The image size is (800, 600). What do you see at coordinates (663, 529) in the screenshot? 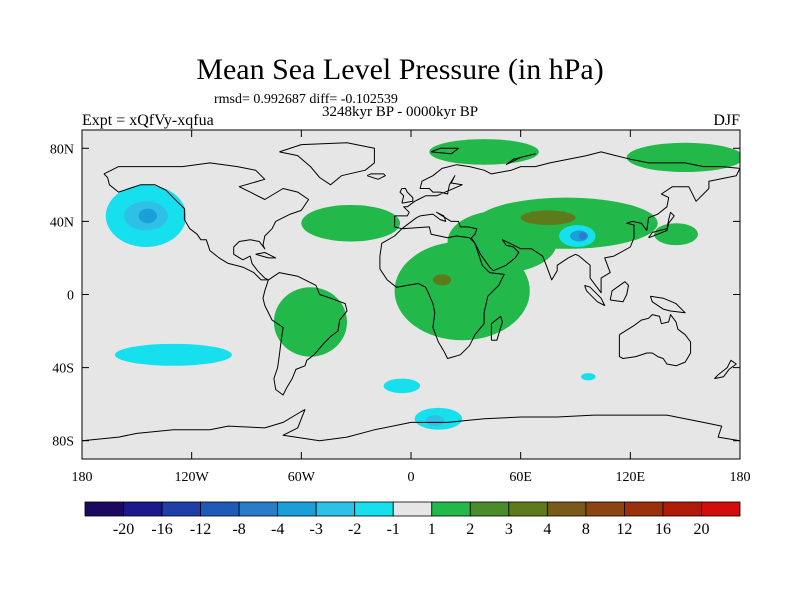
I see `colorbar-label: 16` at bounding box center [663, 529].